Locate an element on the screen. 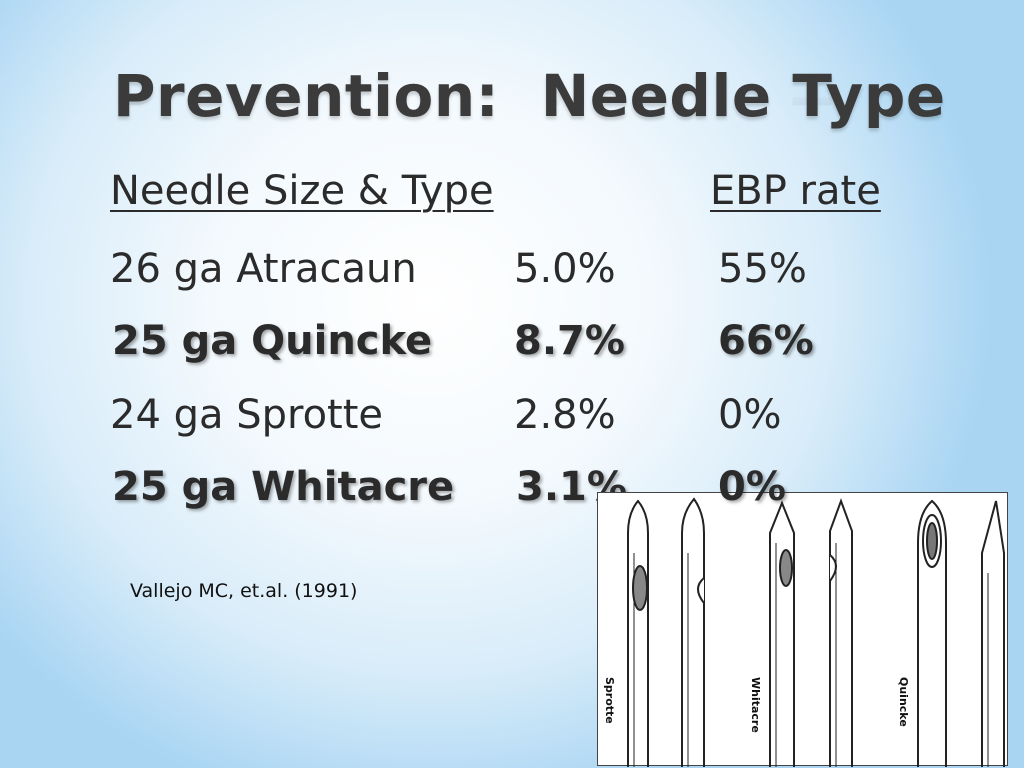 The width and height of the screenshot is (1024, 768). label-sprotte: Sprotte is located at coordinates (609, 700).